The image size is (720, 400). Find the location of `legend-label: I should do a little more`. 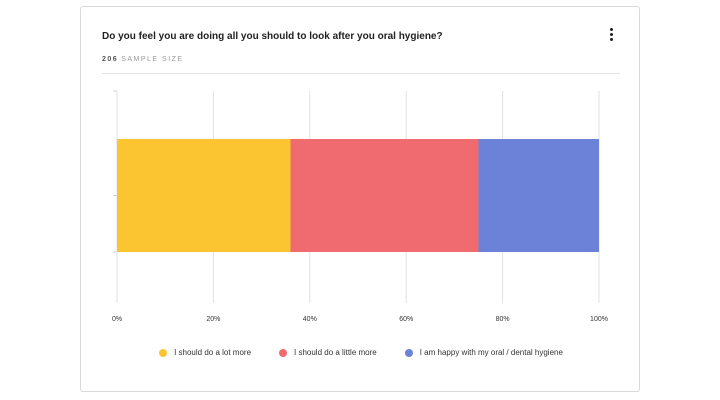

legend-label: I should do a little more is located at coordinates (335, 352).